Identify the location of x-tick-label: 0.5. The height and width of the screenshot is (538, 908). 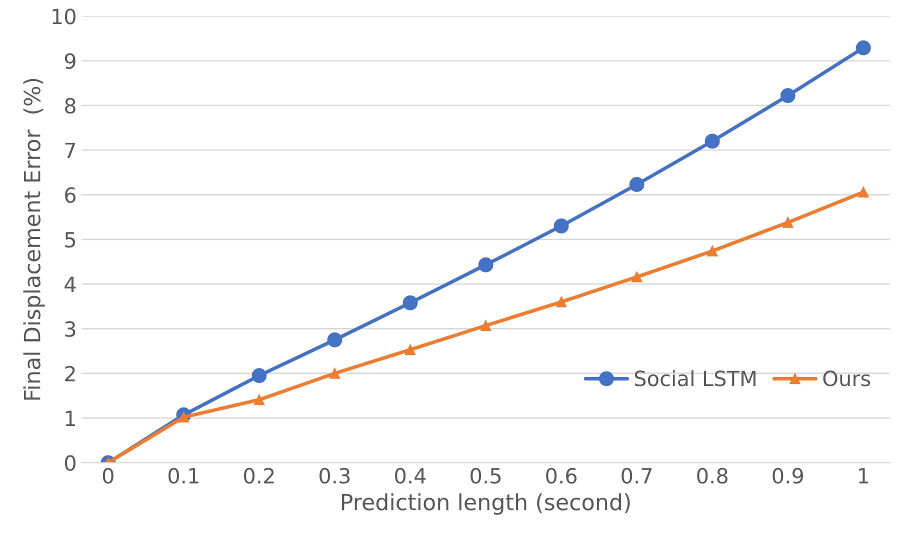
(485, 476).